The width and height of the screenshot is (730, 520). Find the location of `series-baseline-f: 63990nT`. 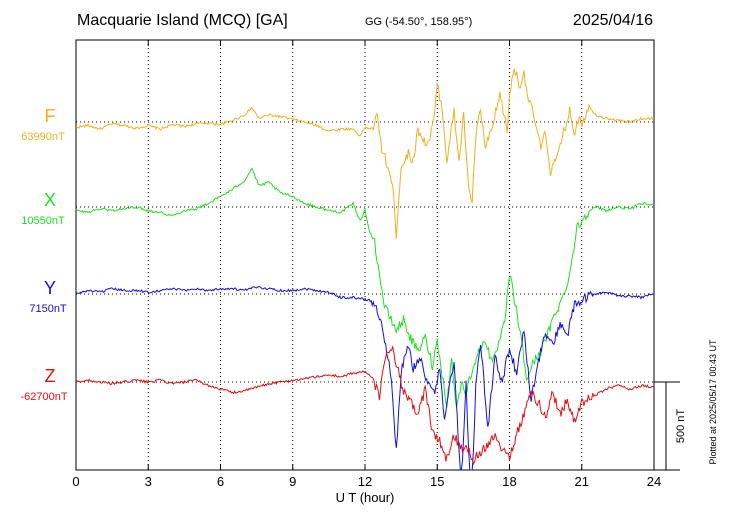

series-baseline-f: 63990nT is located at coordinates (43, 137).